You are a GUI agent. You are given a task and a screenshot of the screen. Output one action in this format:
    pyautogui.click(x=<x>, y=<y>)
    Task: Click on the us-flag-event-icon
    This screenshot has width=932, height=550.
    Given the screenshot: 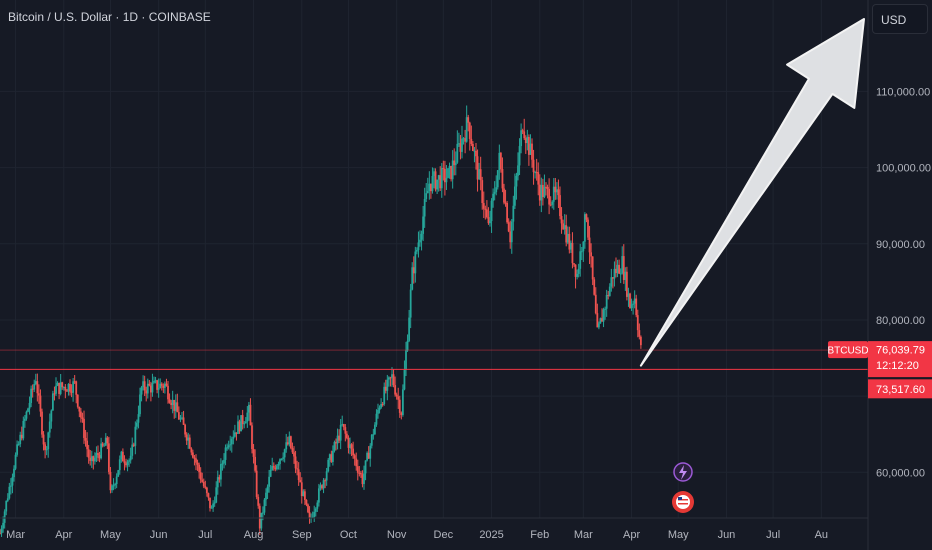 What is the action you would take?
    pyautogui.click(x=683, y=502)
    